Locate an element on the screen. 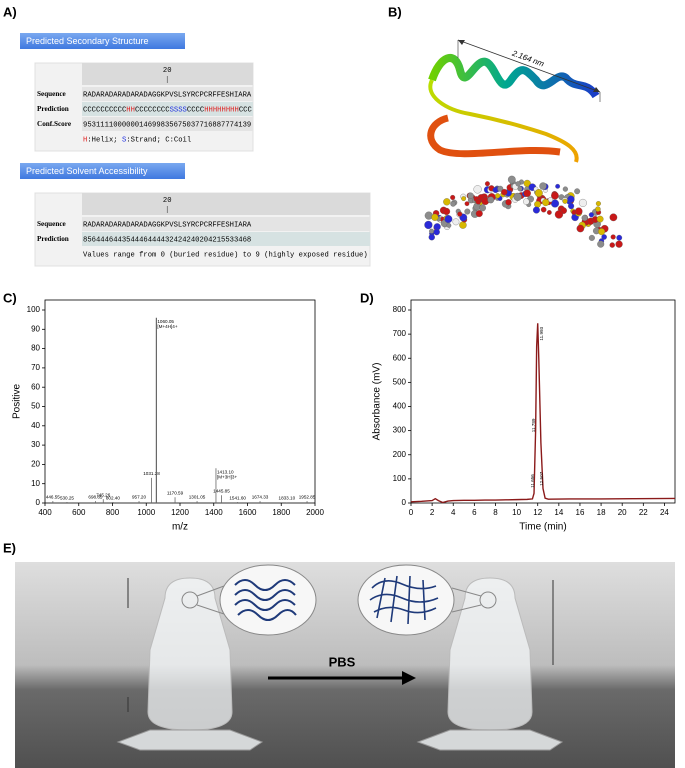 This screenshot has width=685, height=768. y-tick-label: 20 is located at coordinates (35, 464).